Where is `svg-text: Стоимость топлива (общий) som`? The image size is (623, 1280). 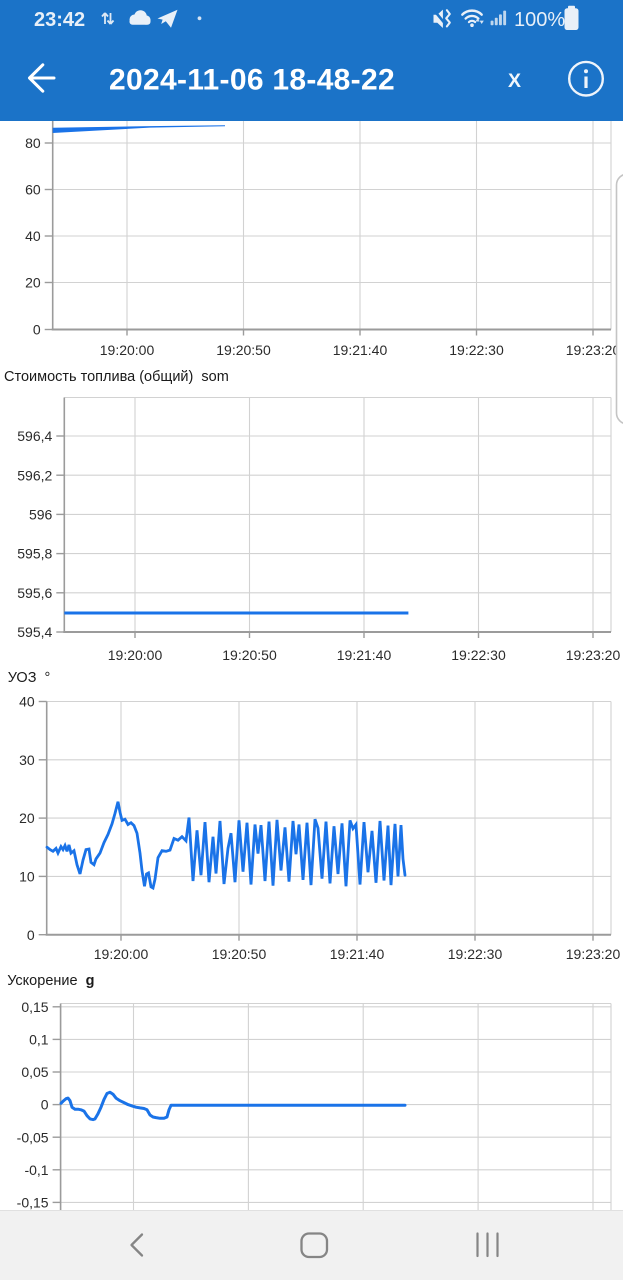
svg-text: Стоимость топлива (общий) som is located at coordinates (116, 377).